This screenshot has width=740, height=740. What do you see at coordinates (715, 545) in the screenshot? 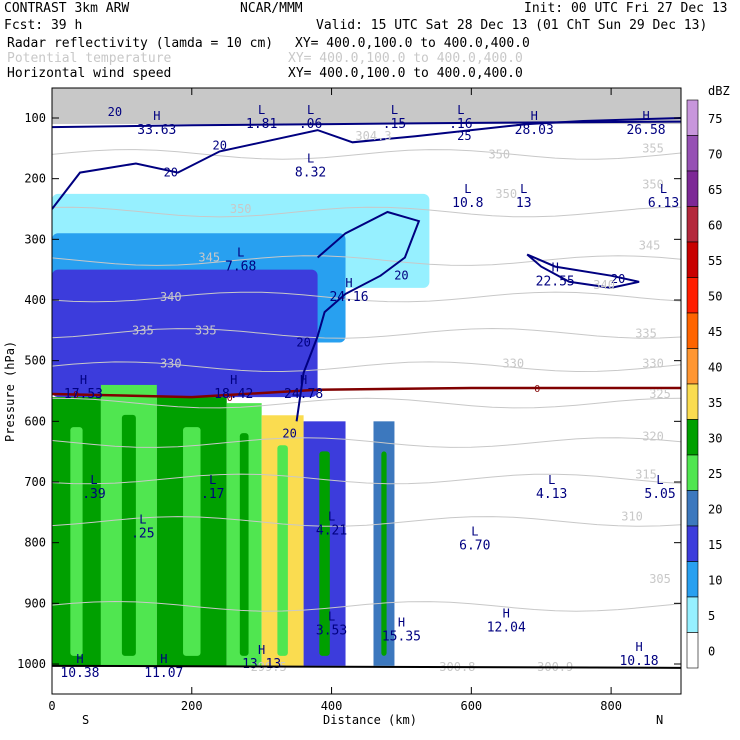
I see `colorbar-label: 15` at bounding box center [715, 545].